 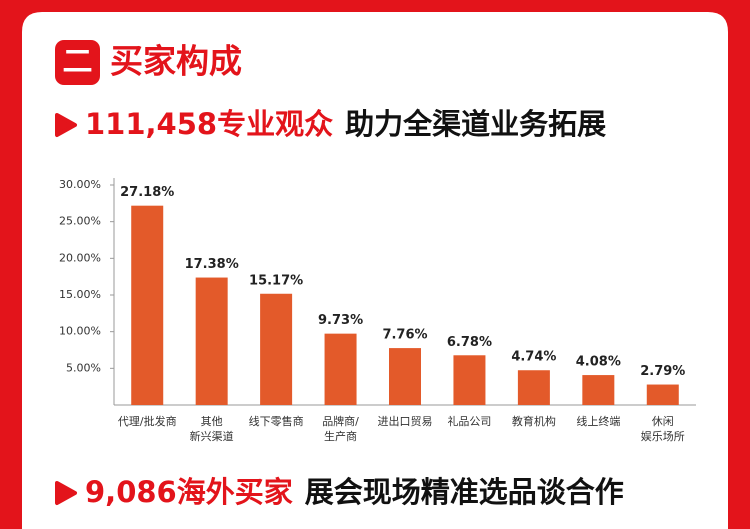 What do you see at coordinates (469, 421) in the screenshot?
I see `x-tick-label: 礼品公司` at bounding box center [469, 421].